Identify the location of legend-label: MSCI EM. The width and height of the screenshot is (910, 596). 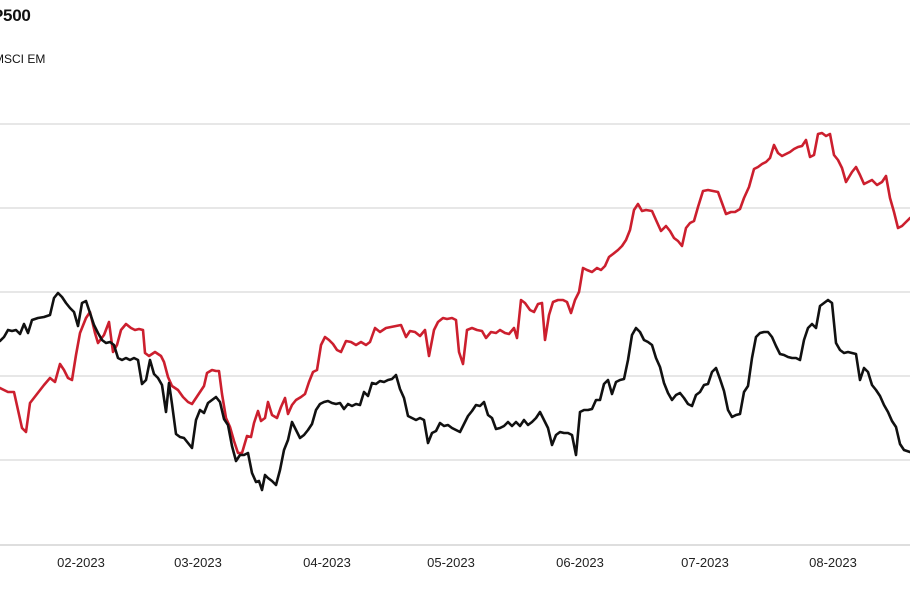
(23, 59).